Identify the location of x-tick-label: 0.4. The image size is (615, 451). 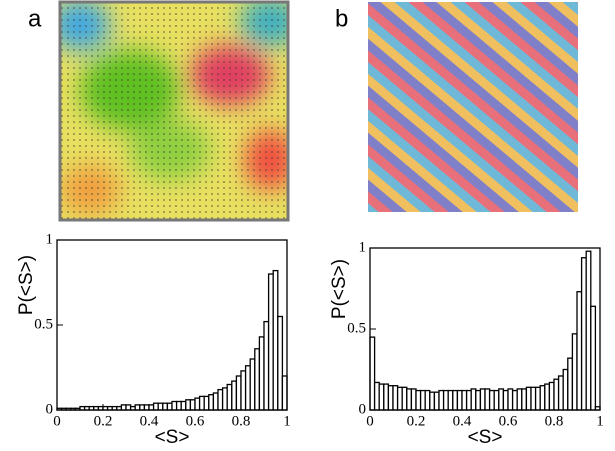
(462, 421).